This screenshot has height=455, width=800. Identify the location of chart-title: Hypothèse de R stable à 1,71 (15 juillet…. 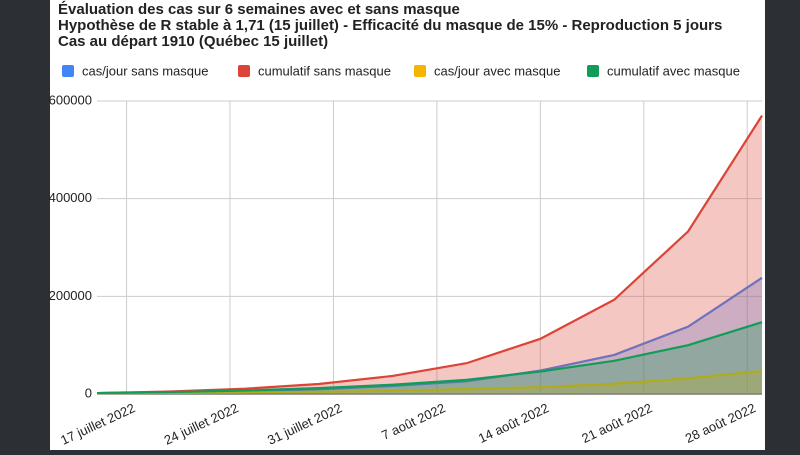
(390, 25).